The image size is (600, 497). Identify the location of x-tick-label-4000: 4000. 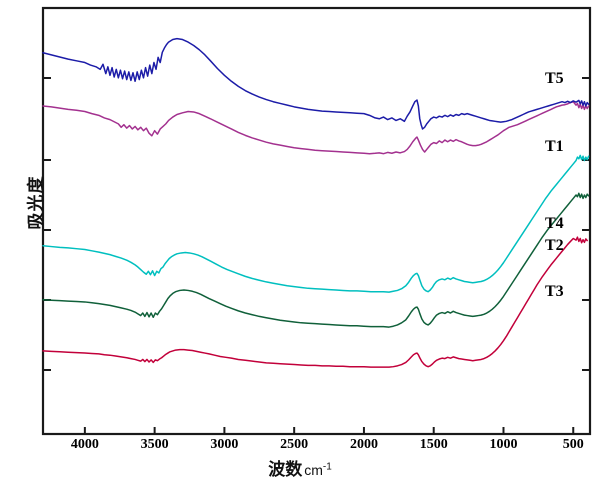
(84, 444).